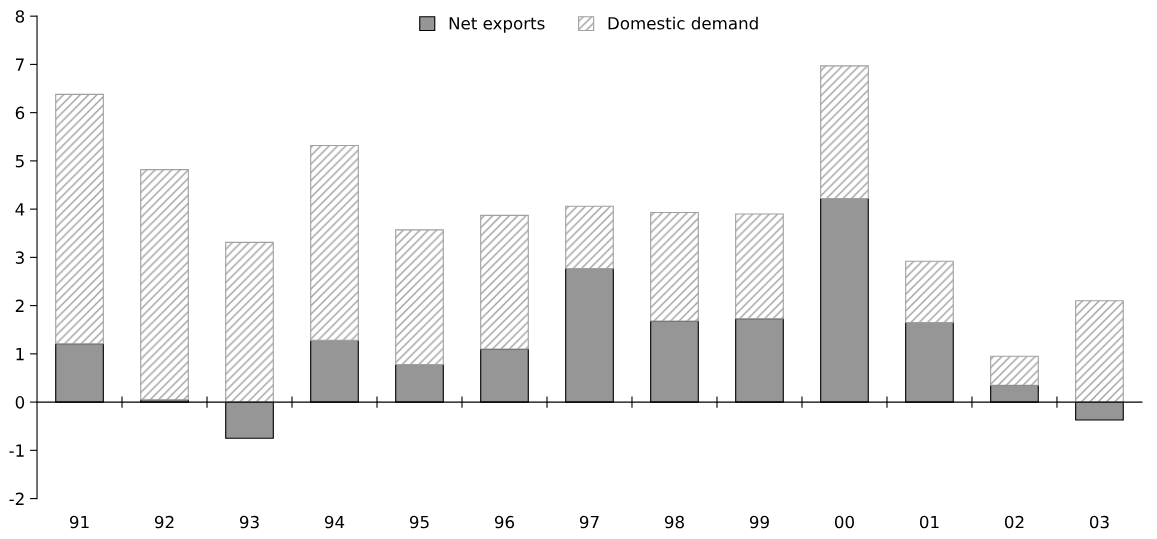  What do you see at coordinates (20, 354) in the screenshot?
I see `y-tick-label: 1` at bounding box center [20, 354].